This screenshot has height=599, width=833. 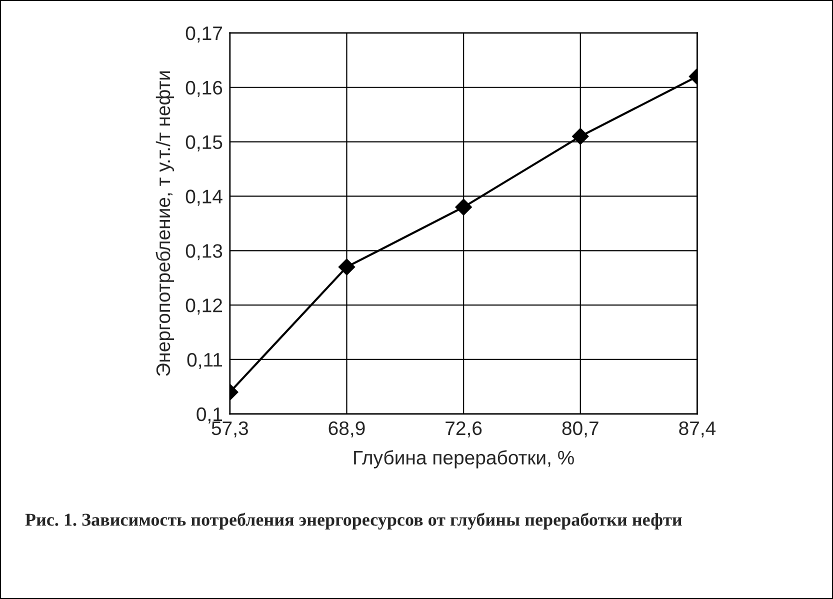 What do you see at coordinates (209, 415) in the screenshot?
I see `y-tick-label: 0,1` at bounding box center [209, 415].